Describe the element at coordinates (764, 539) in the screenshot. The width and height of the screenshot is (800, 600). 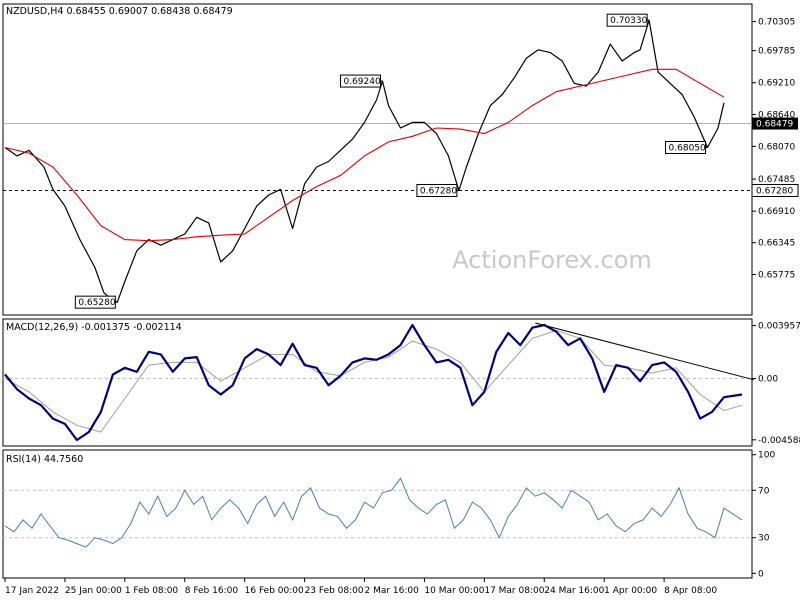
I see `rsi-y-tick-label: 30` at that location.